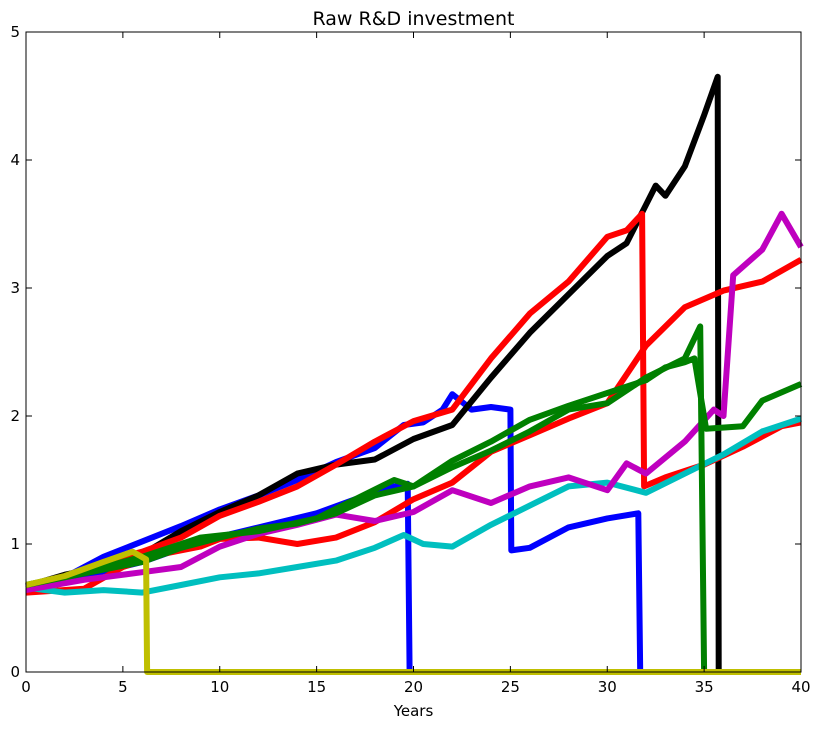 Image resolution: width=821 pixels, height=730 pixels. Describe the element at coordinates (15, 544) in the screenshot. I see `y-tick-label: 1` at that location.